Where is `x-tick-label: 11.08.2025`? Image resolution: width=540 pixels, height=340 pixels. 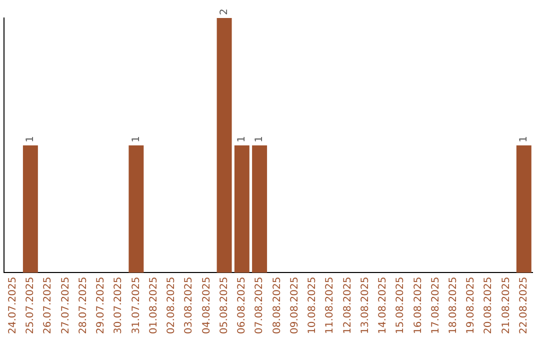 x-tick-label: 11.08.2025 is located at coordinates (330, 305).